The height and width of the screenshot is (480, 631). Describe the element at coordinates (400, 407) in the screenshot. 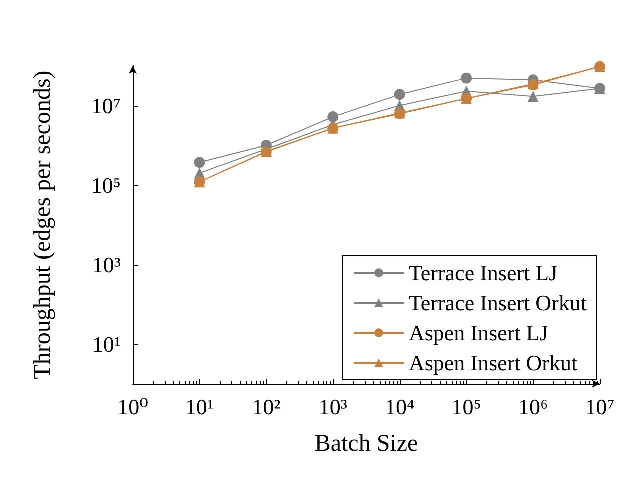

I see `x-tick-label: 10⁴` at that location.